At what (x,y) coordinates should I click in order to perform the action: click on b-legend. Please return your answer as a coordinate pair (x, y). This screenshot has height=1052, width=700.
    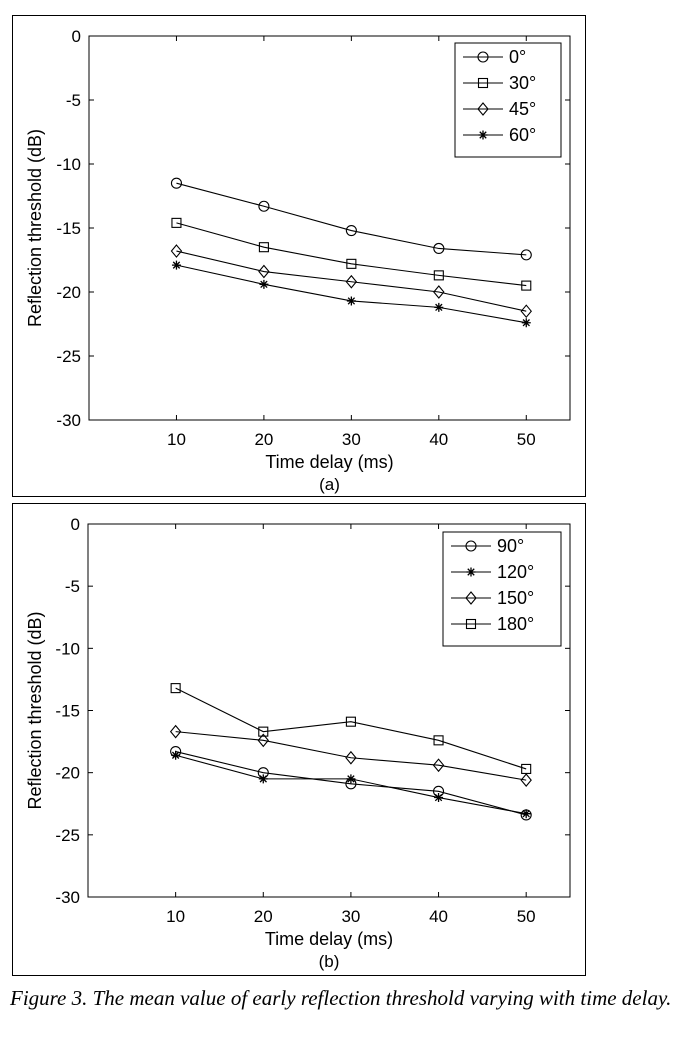
    Looking at the image, I should click on (502, 589).